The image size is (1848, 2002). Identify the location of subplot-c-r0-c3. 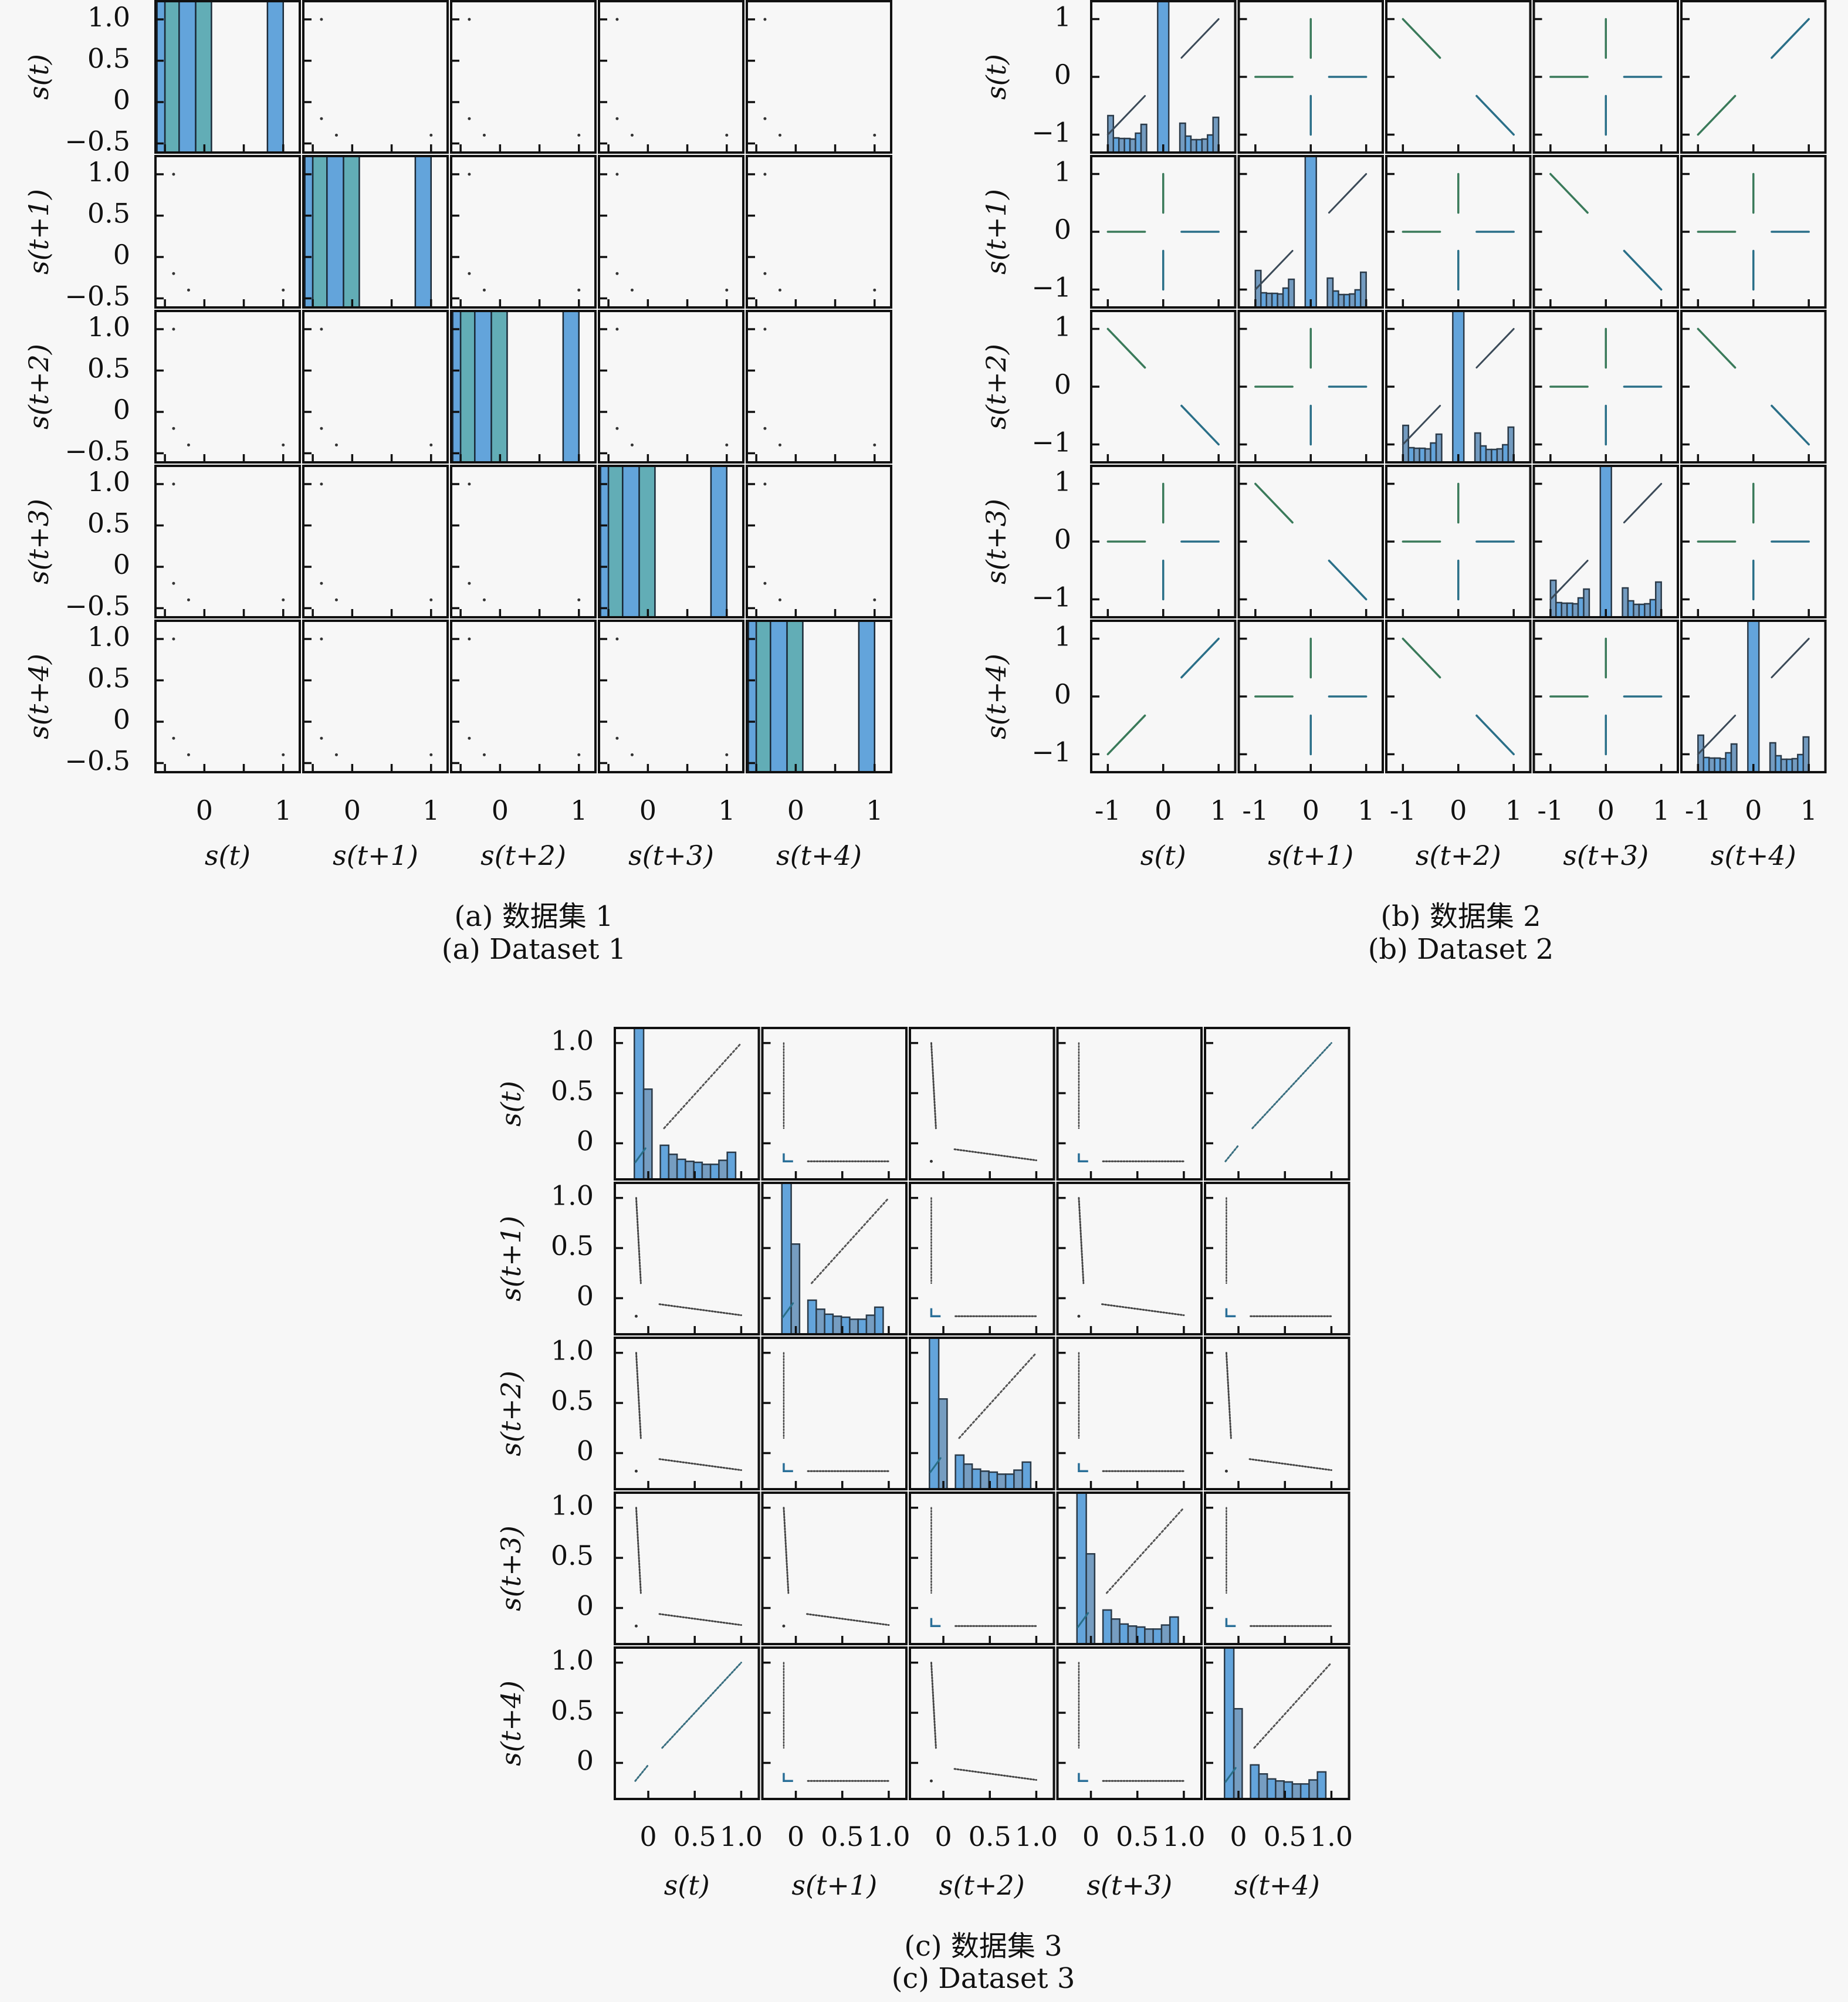
(1129, 1104).